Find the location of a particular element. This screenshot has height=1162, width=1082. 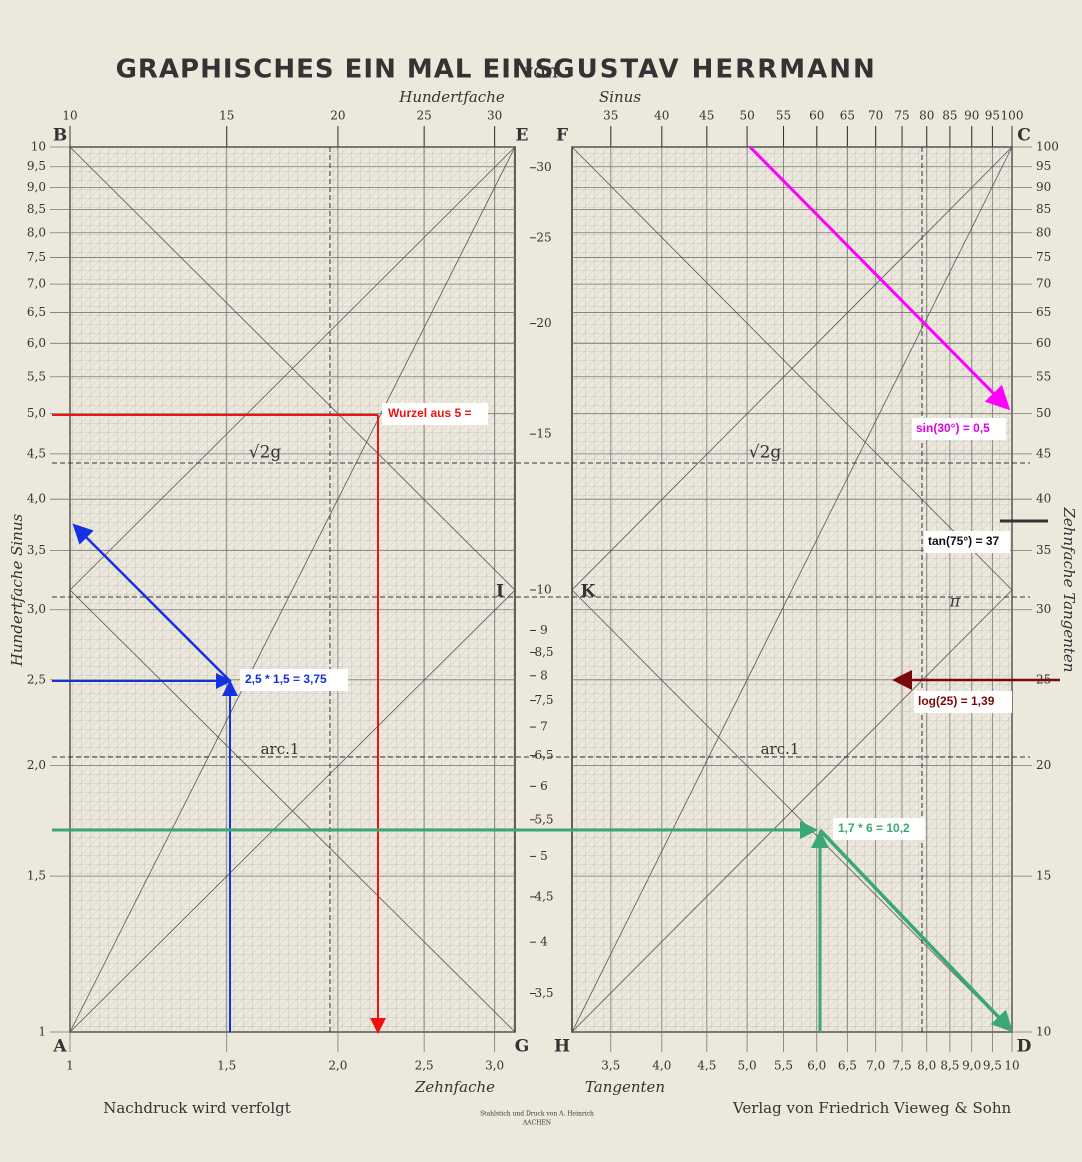

tick-label: 7,0 is located at coordinates (875, 1066).